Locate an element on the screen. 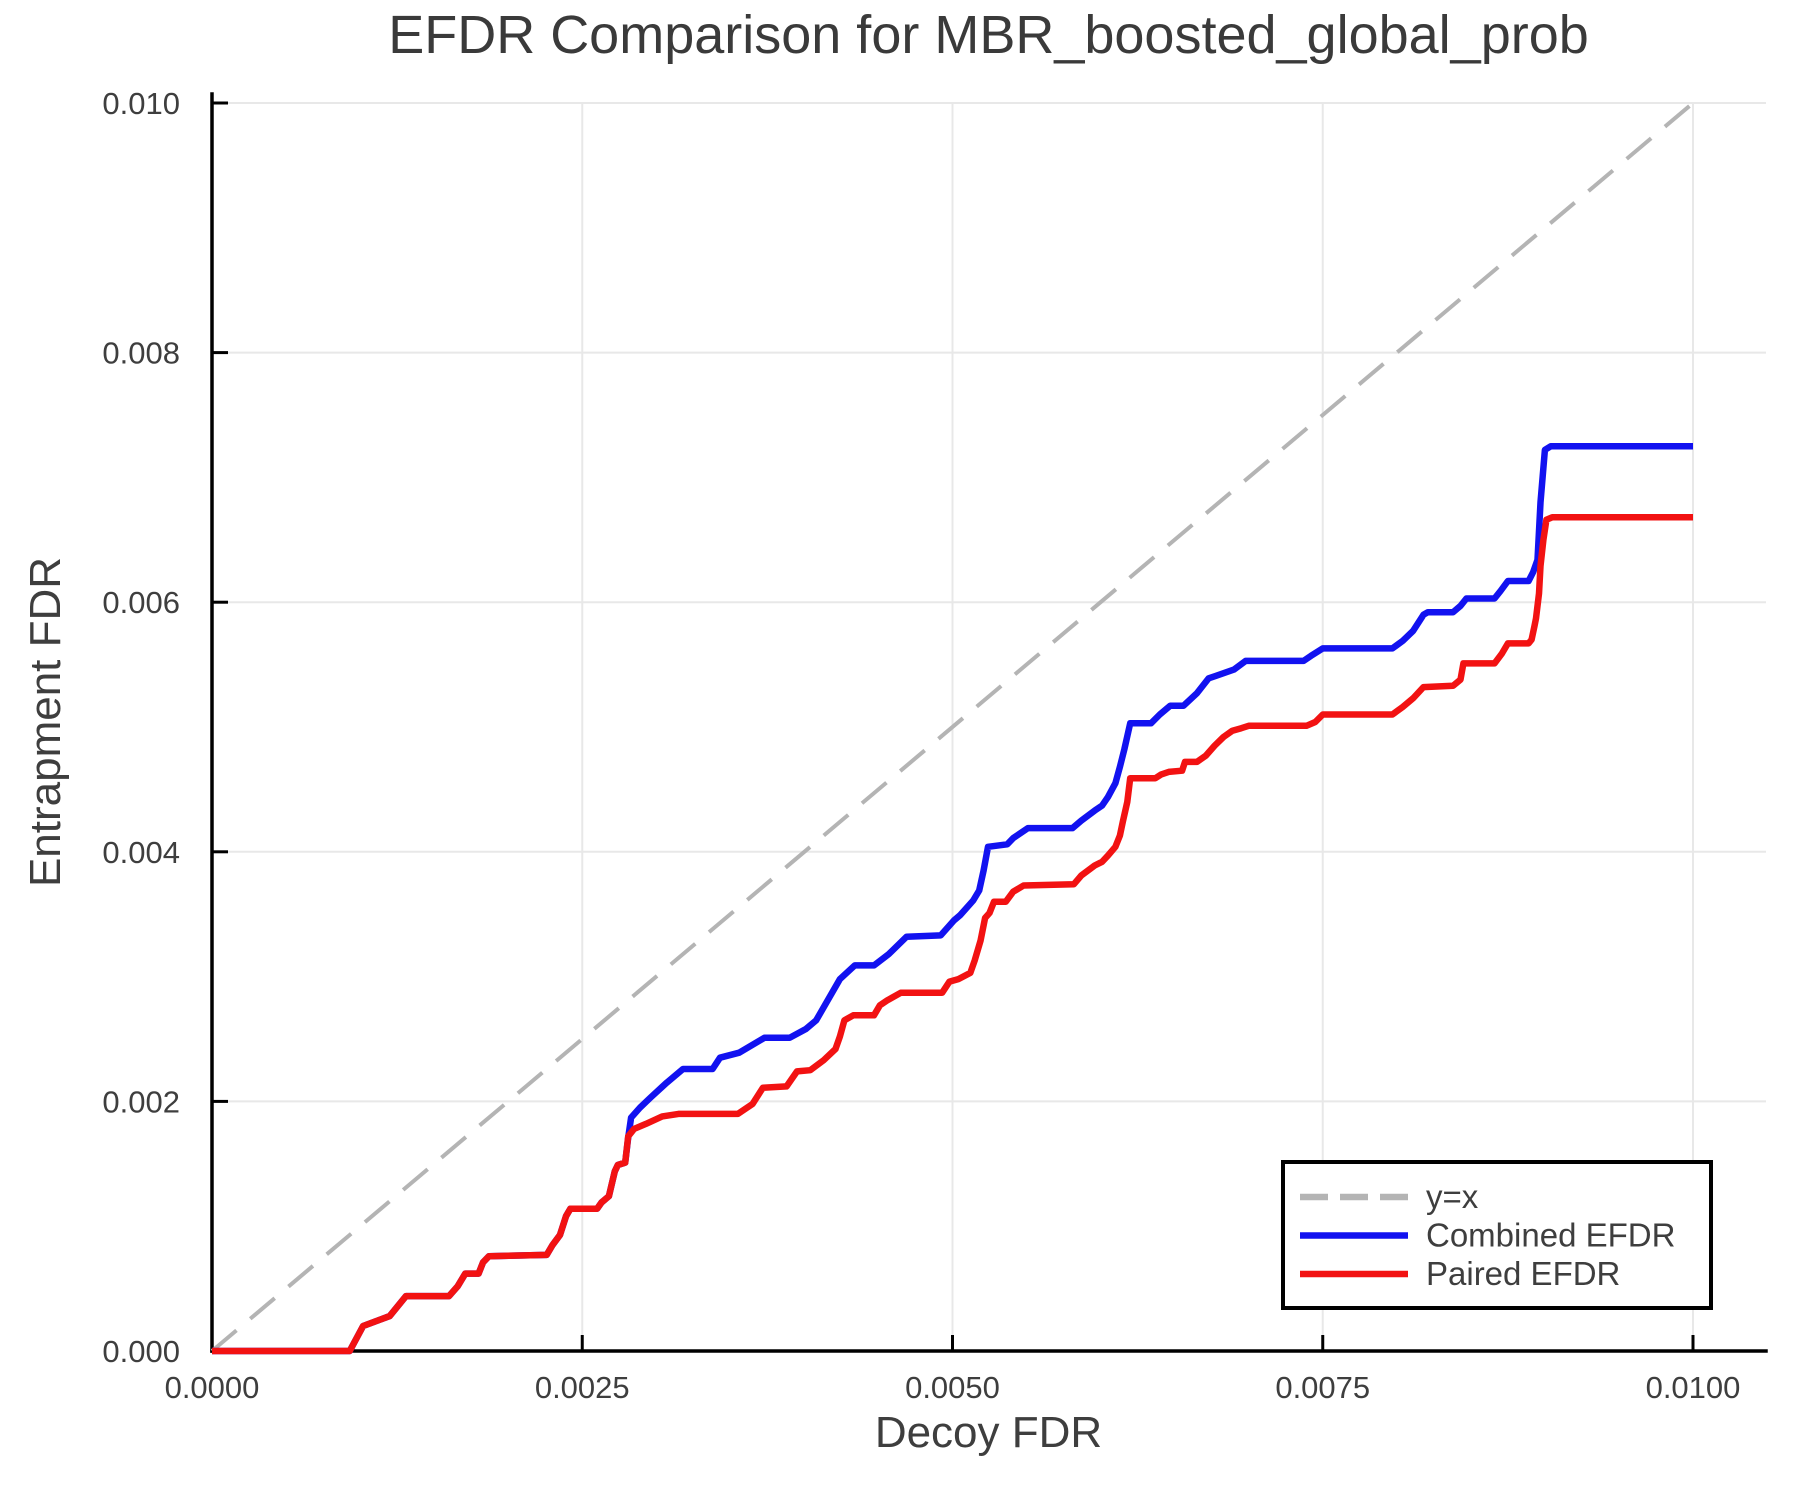  x-tick-label: 0.0025 is located at coordinates (582, 1387).